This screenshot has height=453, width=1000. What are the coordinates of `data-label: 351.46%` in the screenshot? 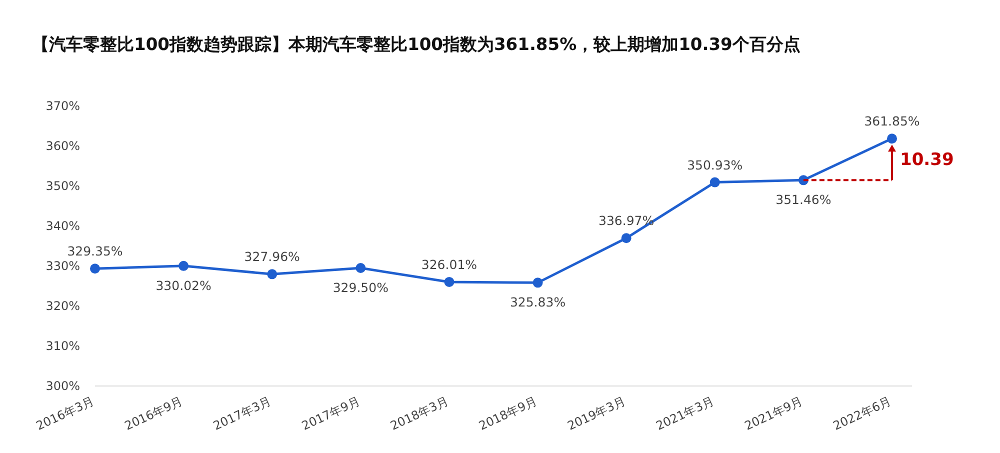 It's located at (804, 200).